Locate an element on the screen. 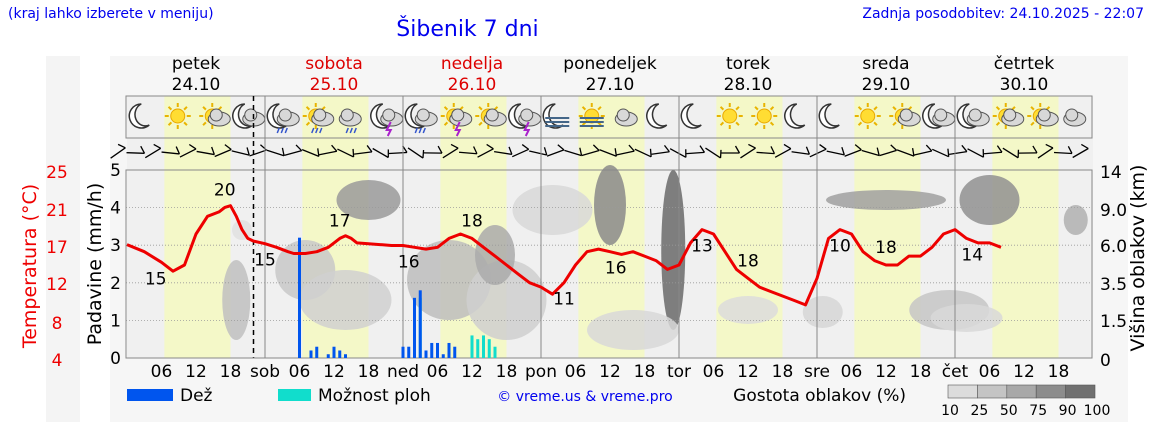 The image size is (1152, 443). day-name-ponedeljek: ponedeljek is located at coordinates (610, 64).